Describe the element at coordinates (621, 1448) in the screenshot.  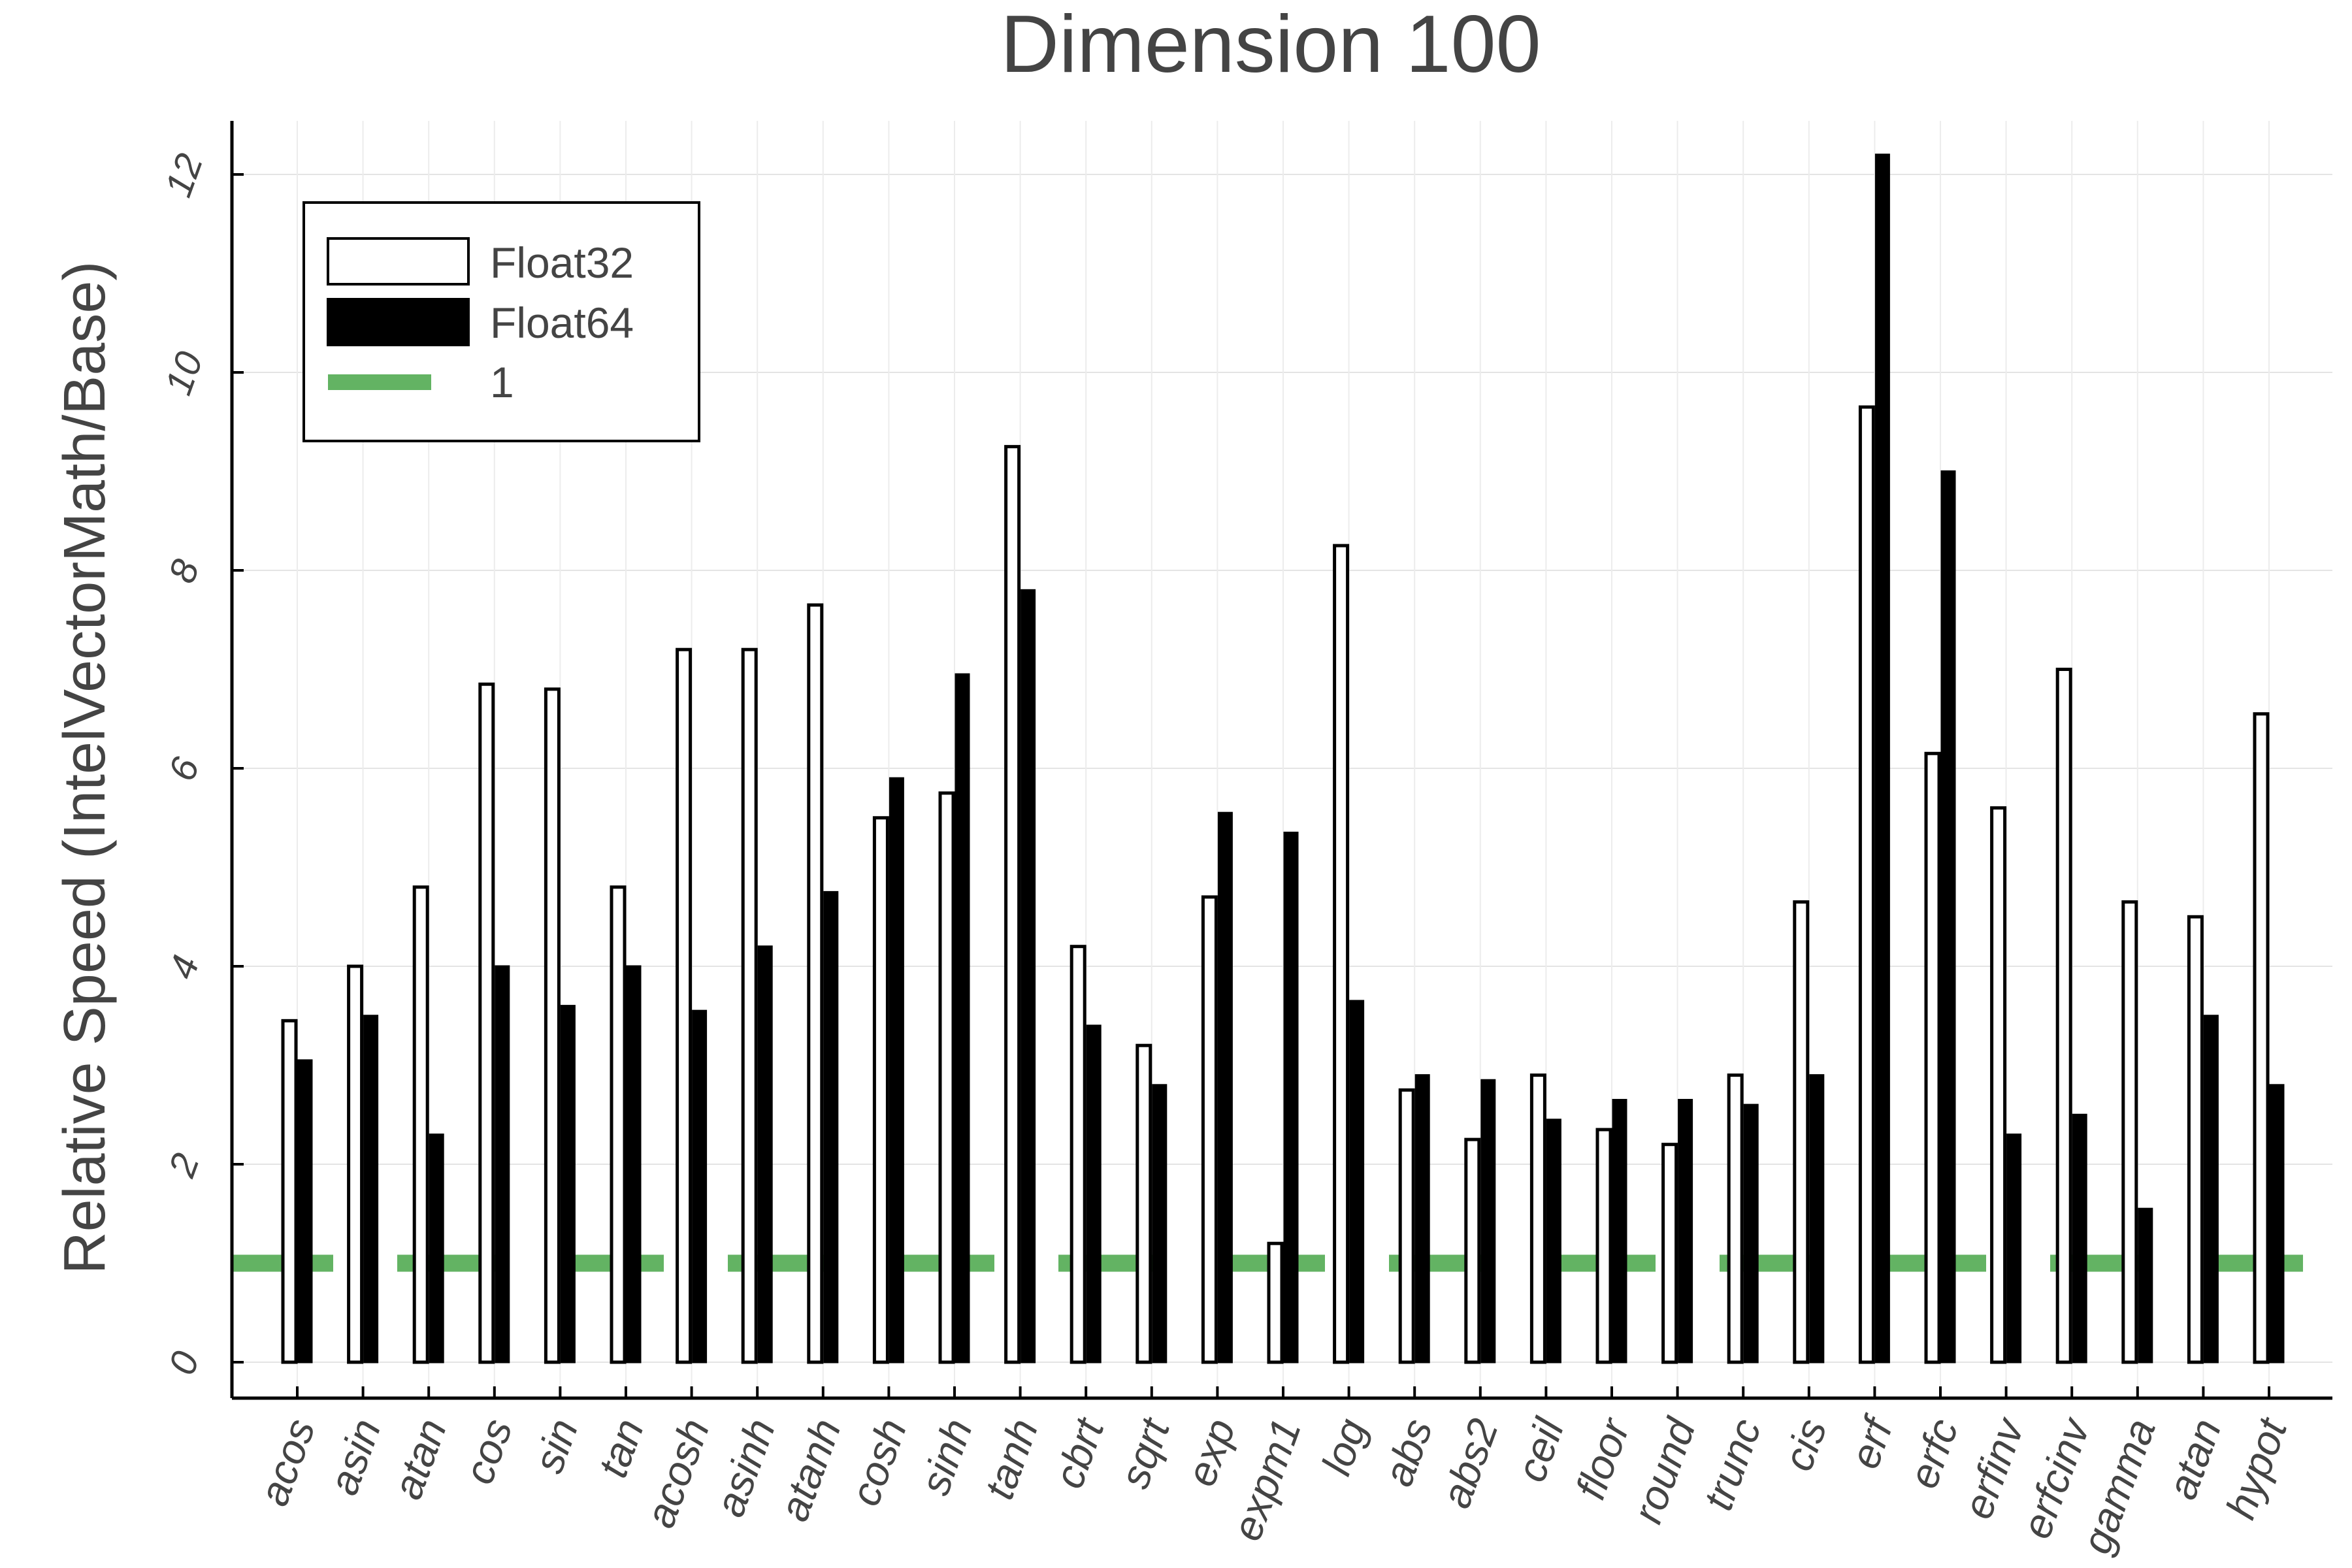
I see `x-tick-label-tan: tan` at that location.